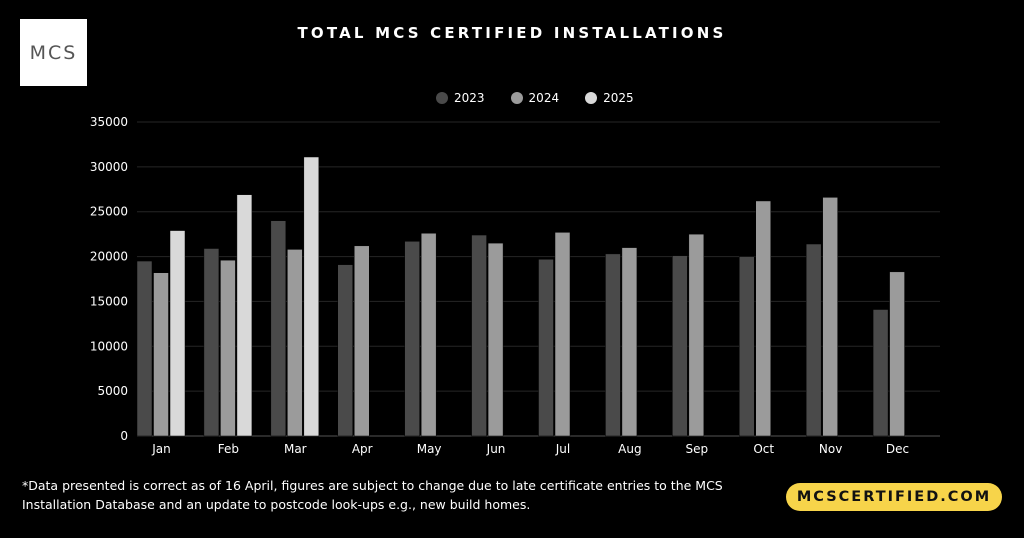  I want to click on x-tick-label-apr: Apr, so click(362, 449).